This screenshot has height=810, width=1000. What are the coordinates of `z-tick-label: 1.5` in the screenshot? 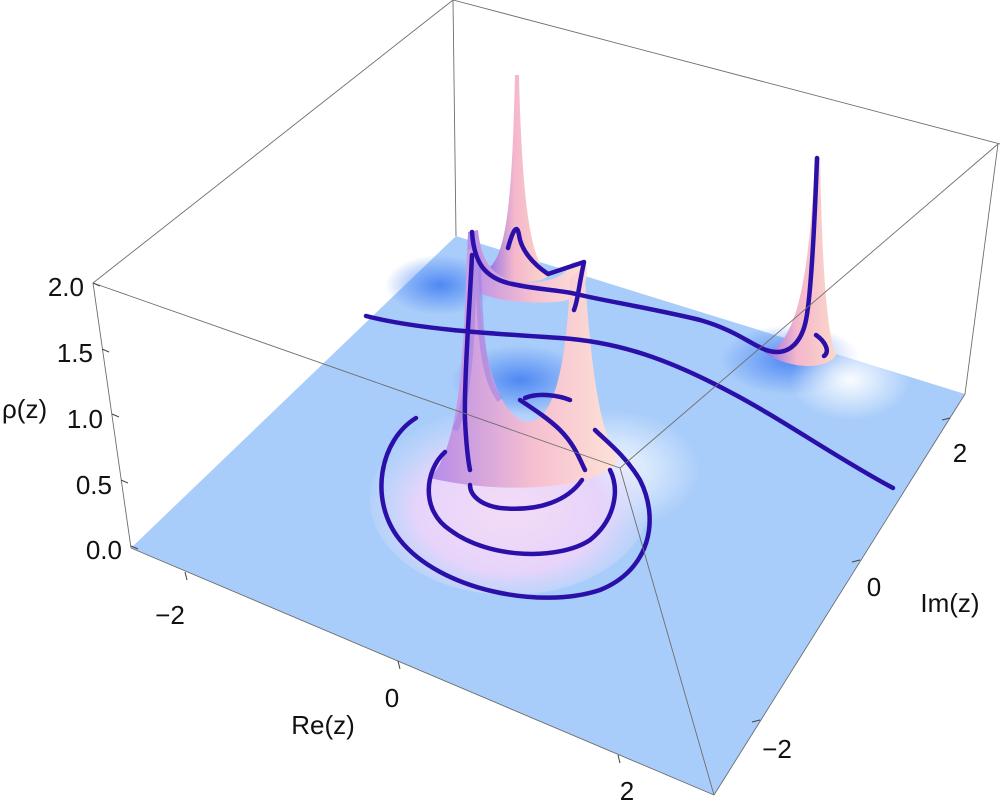 It's located at (75, 353).